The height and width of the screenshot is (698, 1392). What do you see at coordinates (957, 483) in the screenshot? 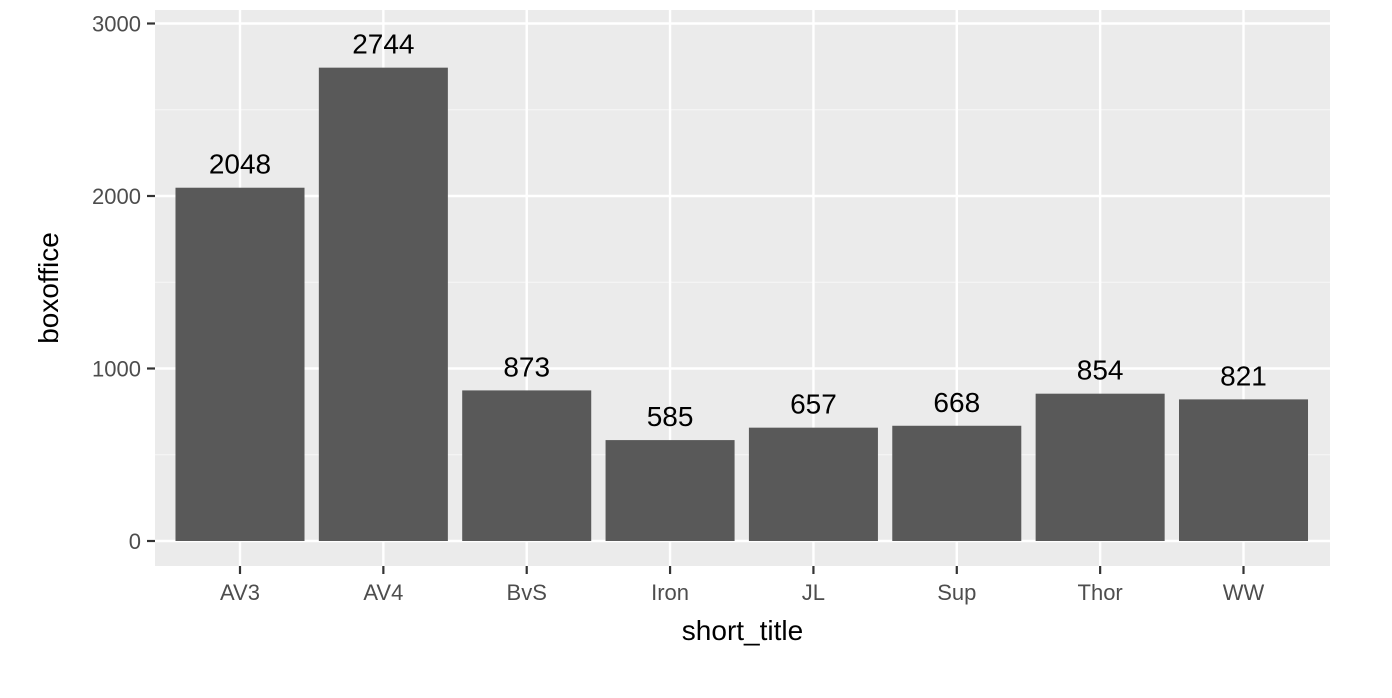
I see `bar-Sup` at bounding box center [957, 483].